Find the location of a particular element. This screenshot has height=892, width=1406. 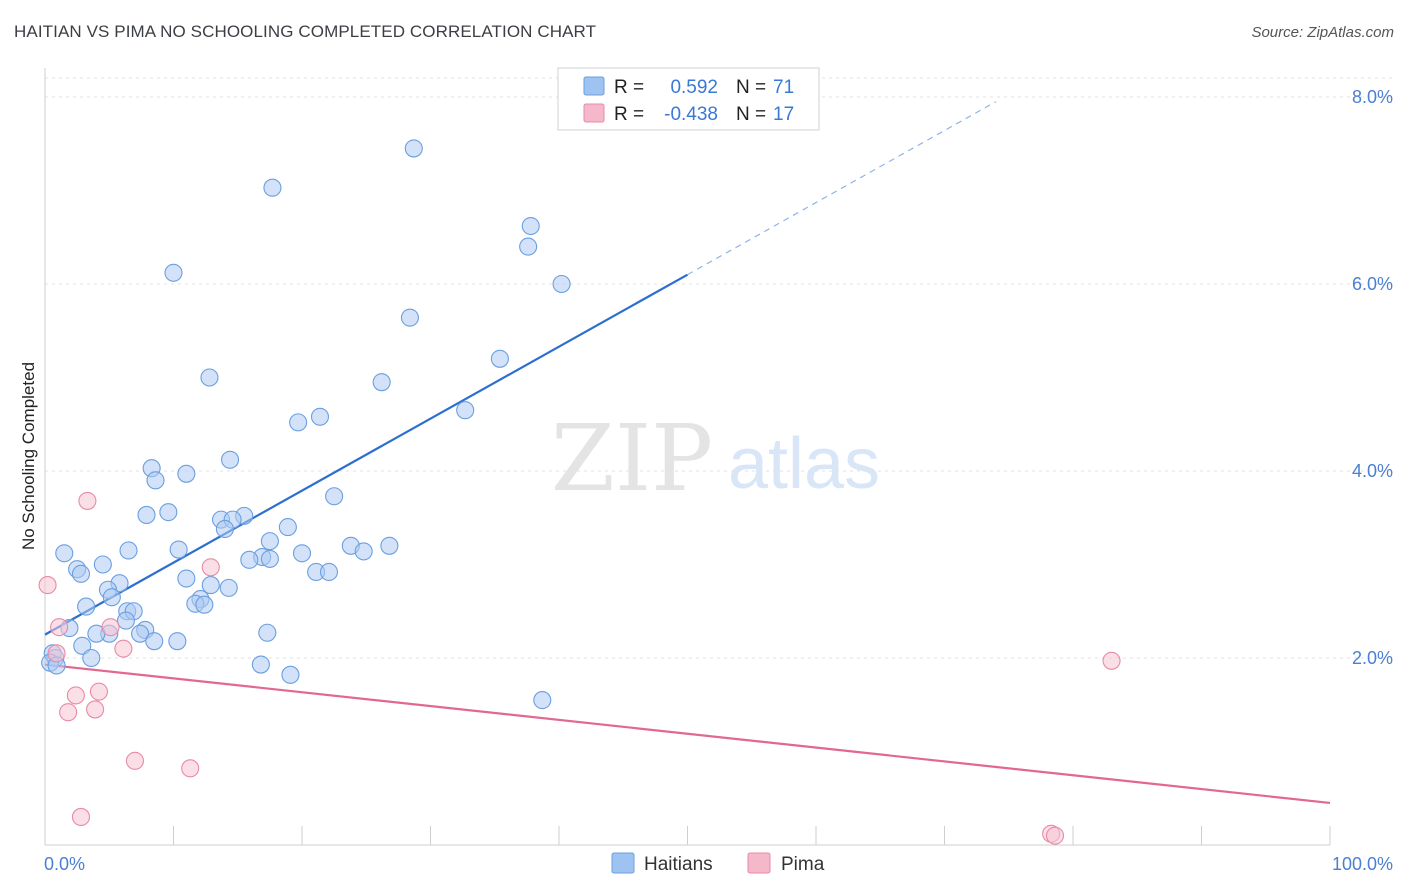

legend-r-value: -0.438 is located at coordinates (691, 114).